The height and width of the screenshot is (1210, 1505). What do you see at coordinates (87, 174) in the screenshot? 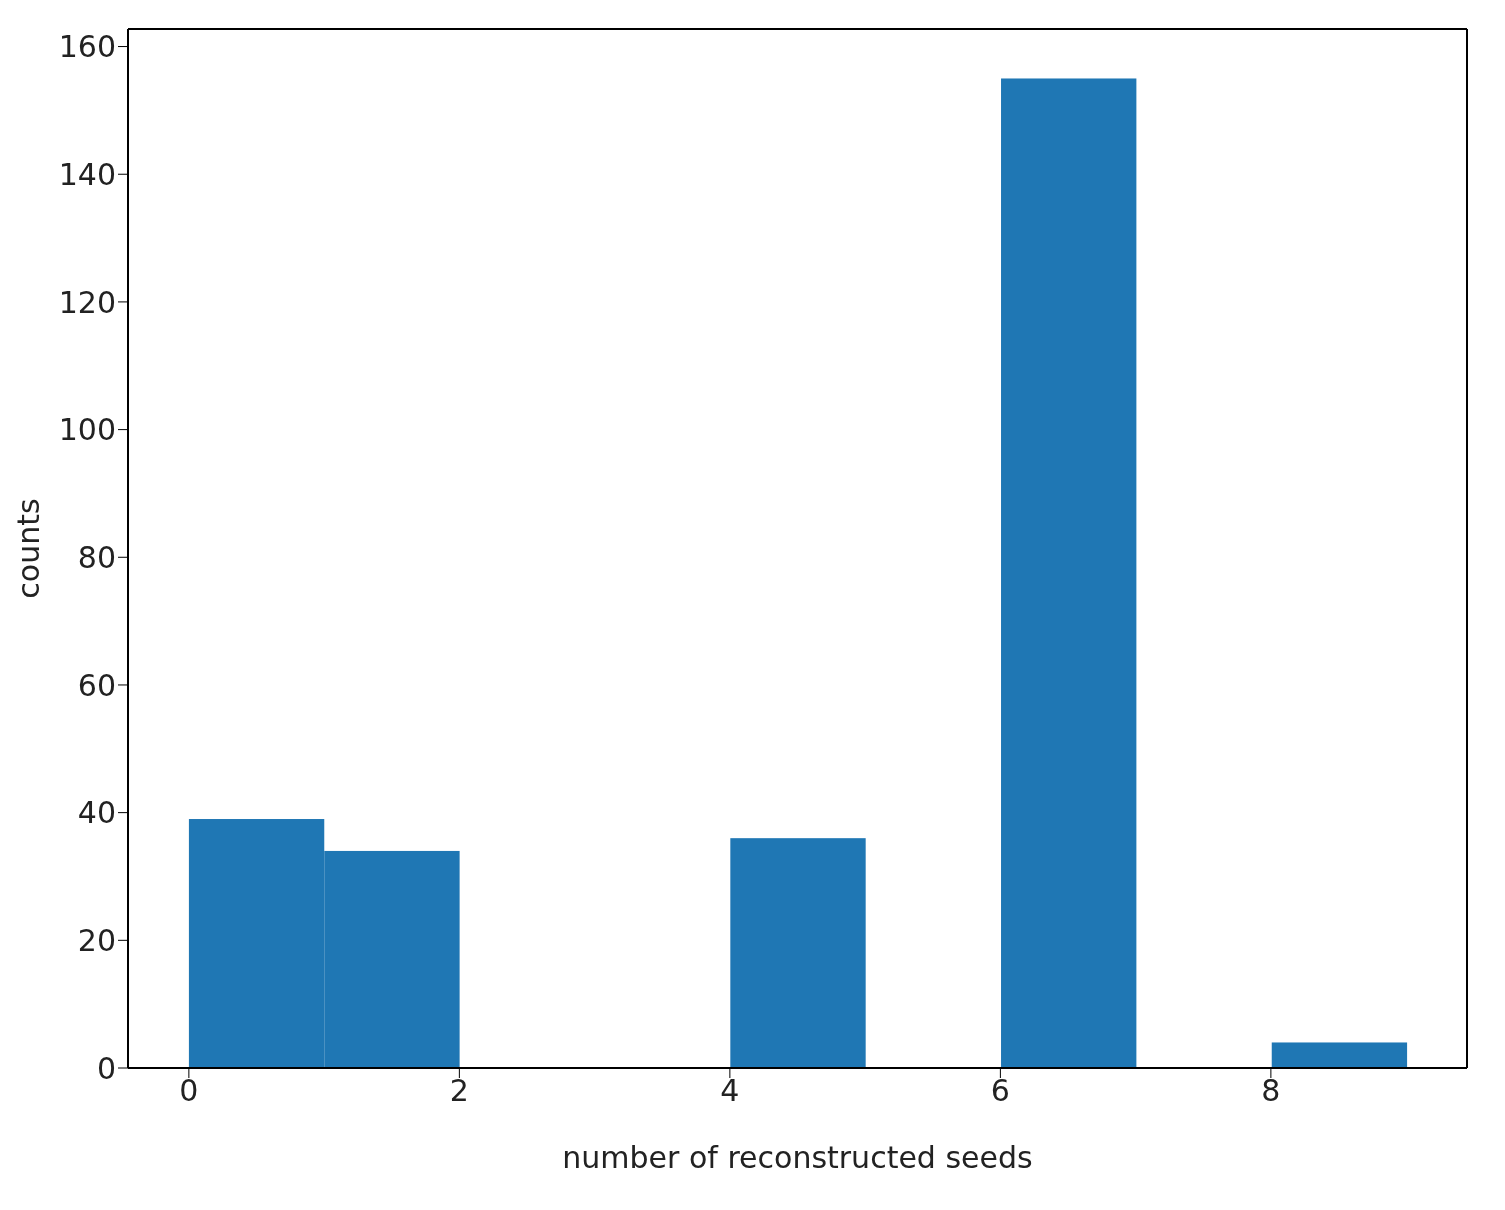
I see `y-tick-label: 140` at bounding box center [87, 174].